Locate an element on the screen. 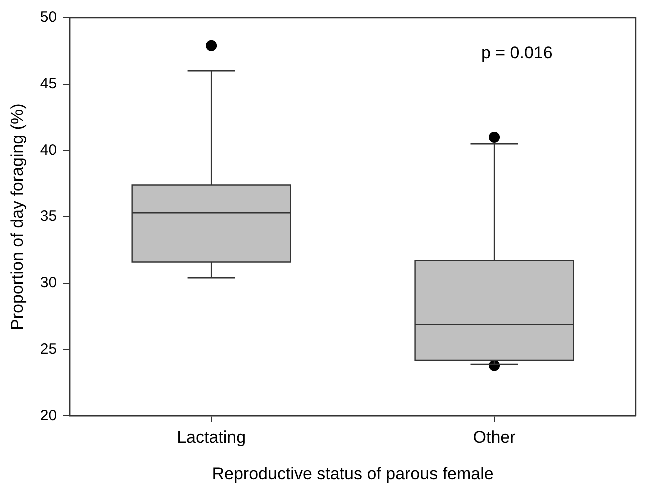 This screenshot has width=646, height=493. y-tick-label: 50 is located at coordinates (49, 17).